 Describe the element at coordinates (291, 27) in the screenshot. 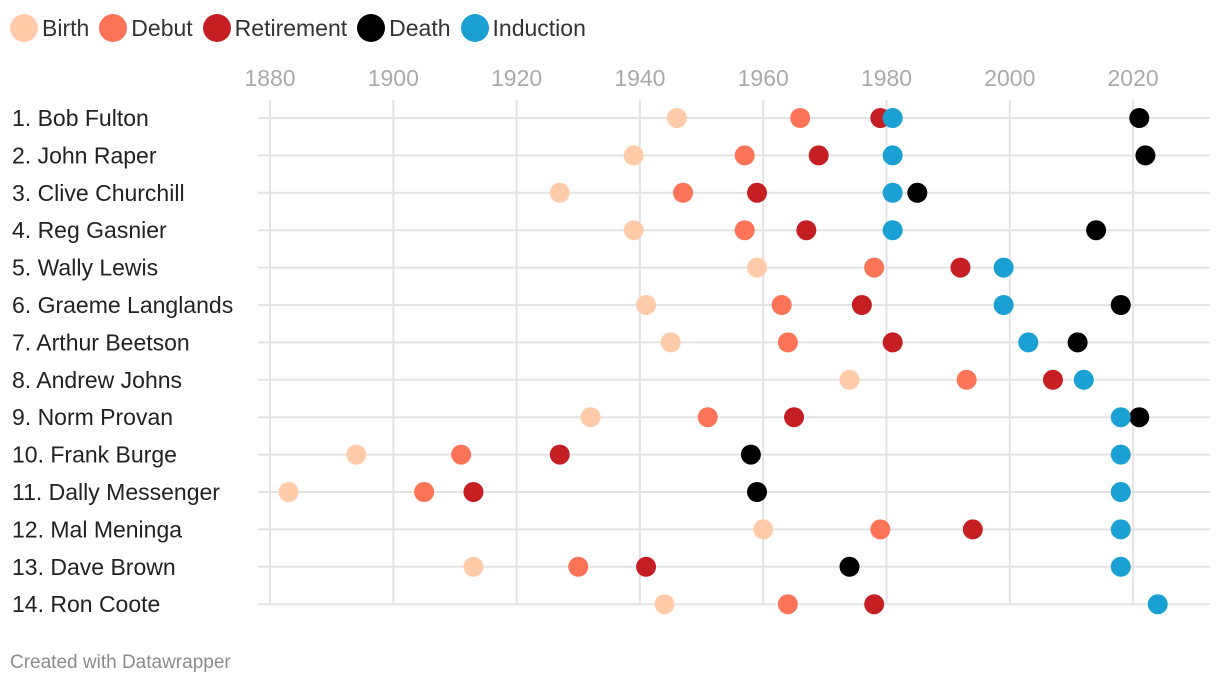

I see `legend-label-retirement: Retirement` at that location.